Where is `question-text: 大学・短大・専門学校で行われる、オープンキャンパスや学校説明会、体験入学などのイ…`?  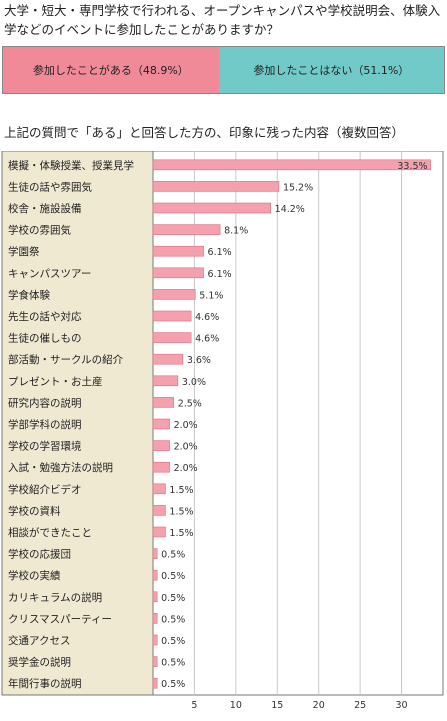 question-text: 大学・短大・専門学校で行われる、オープンキャンパスや学校説明会、体験入学などのイ… is located at coordinates (222, 20).